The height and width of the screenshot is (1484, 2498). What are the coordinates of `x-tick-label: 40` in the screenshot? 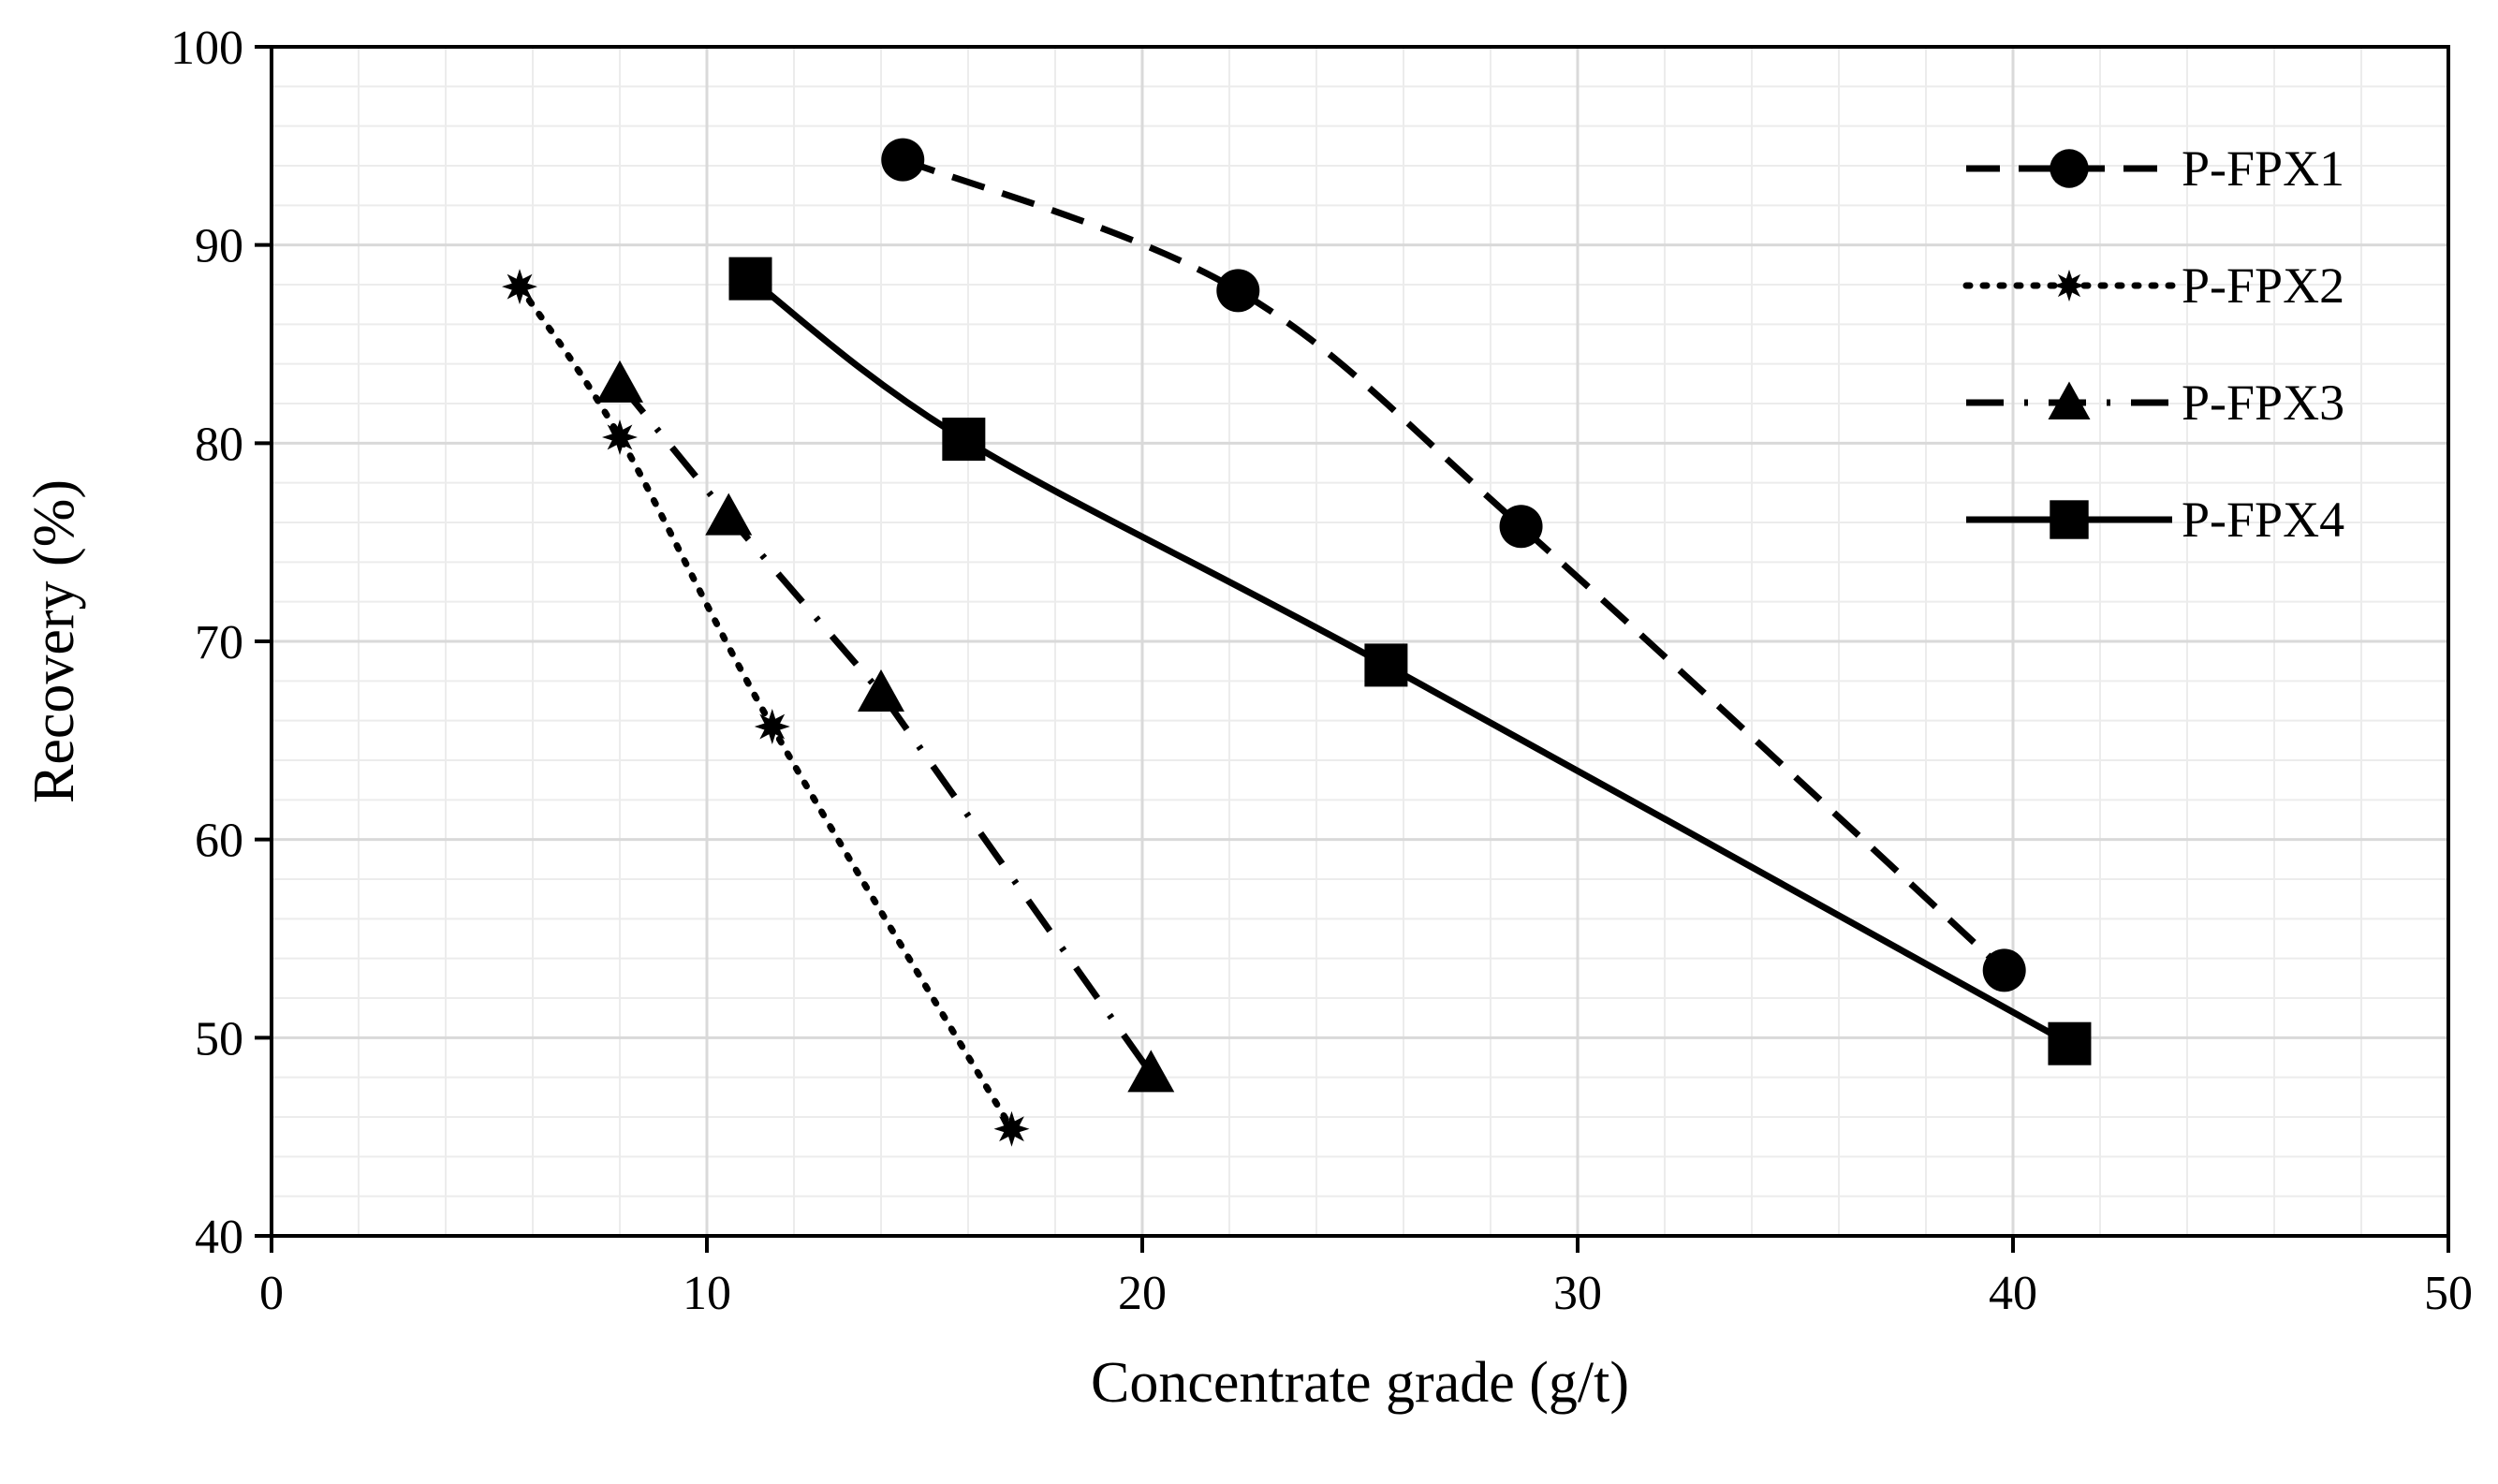 It's located at (2013, 1293).